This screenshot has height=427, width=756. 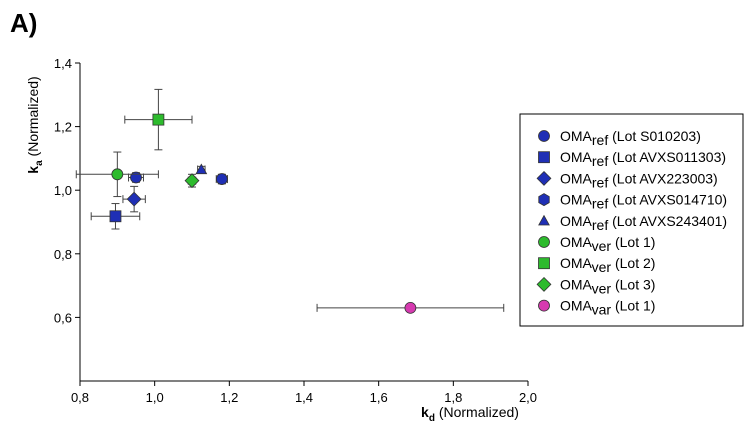 What do you see at coordinates (63, 127) in the screenshot?
I see `y-tick-label: 1,2` at bounding box center [63, 127].